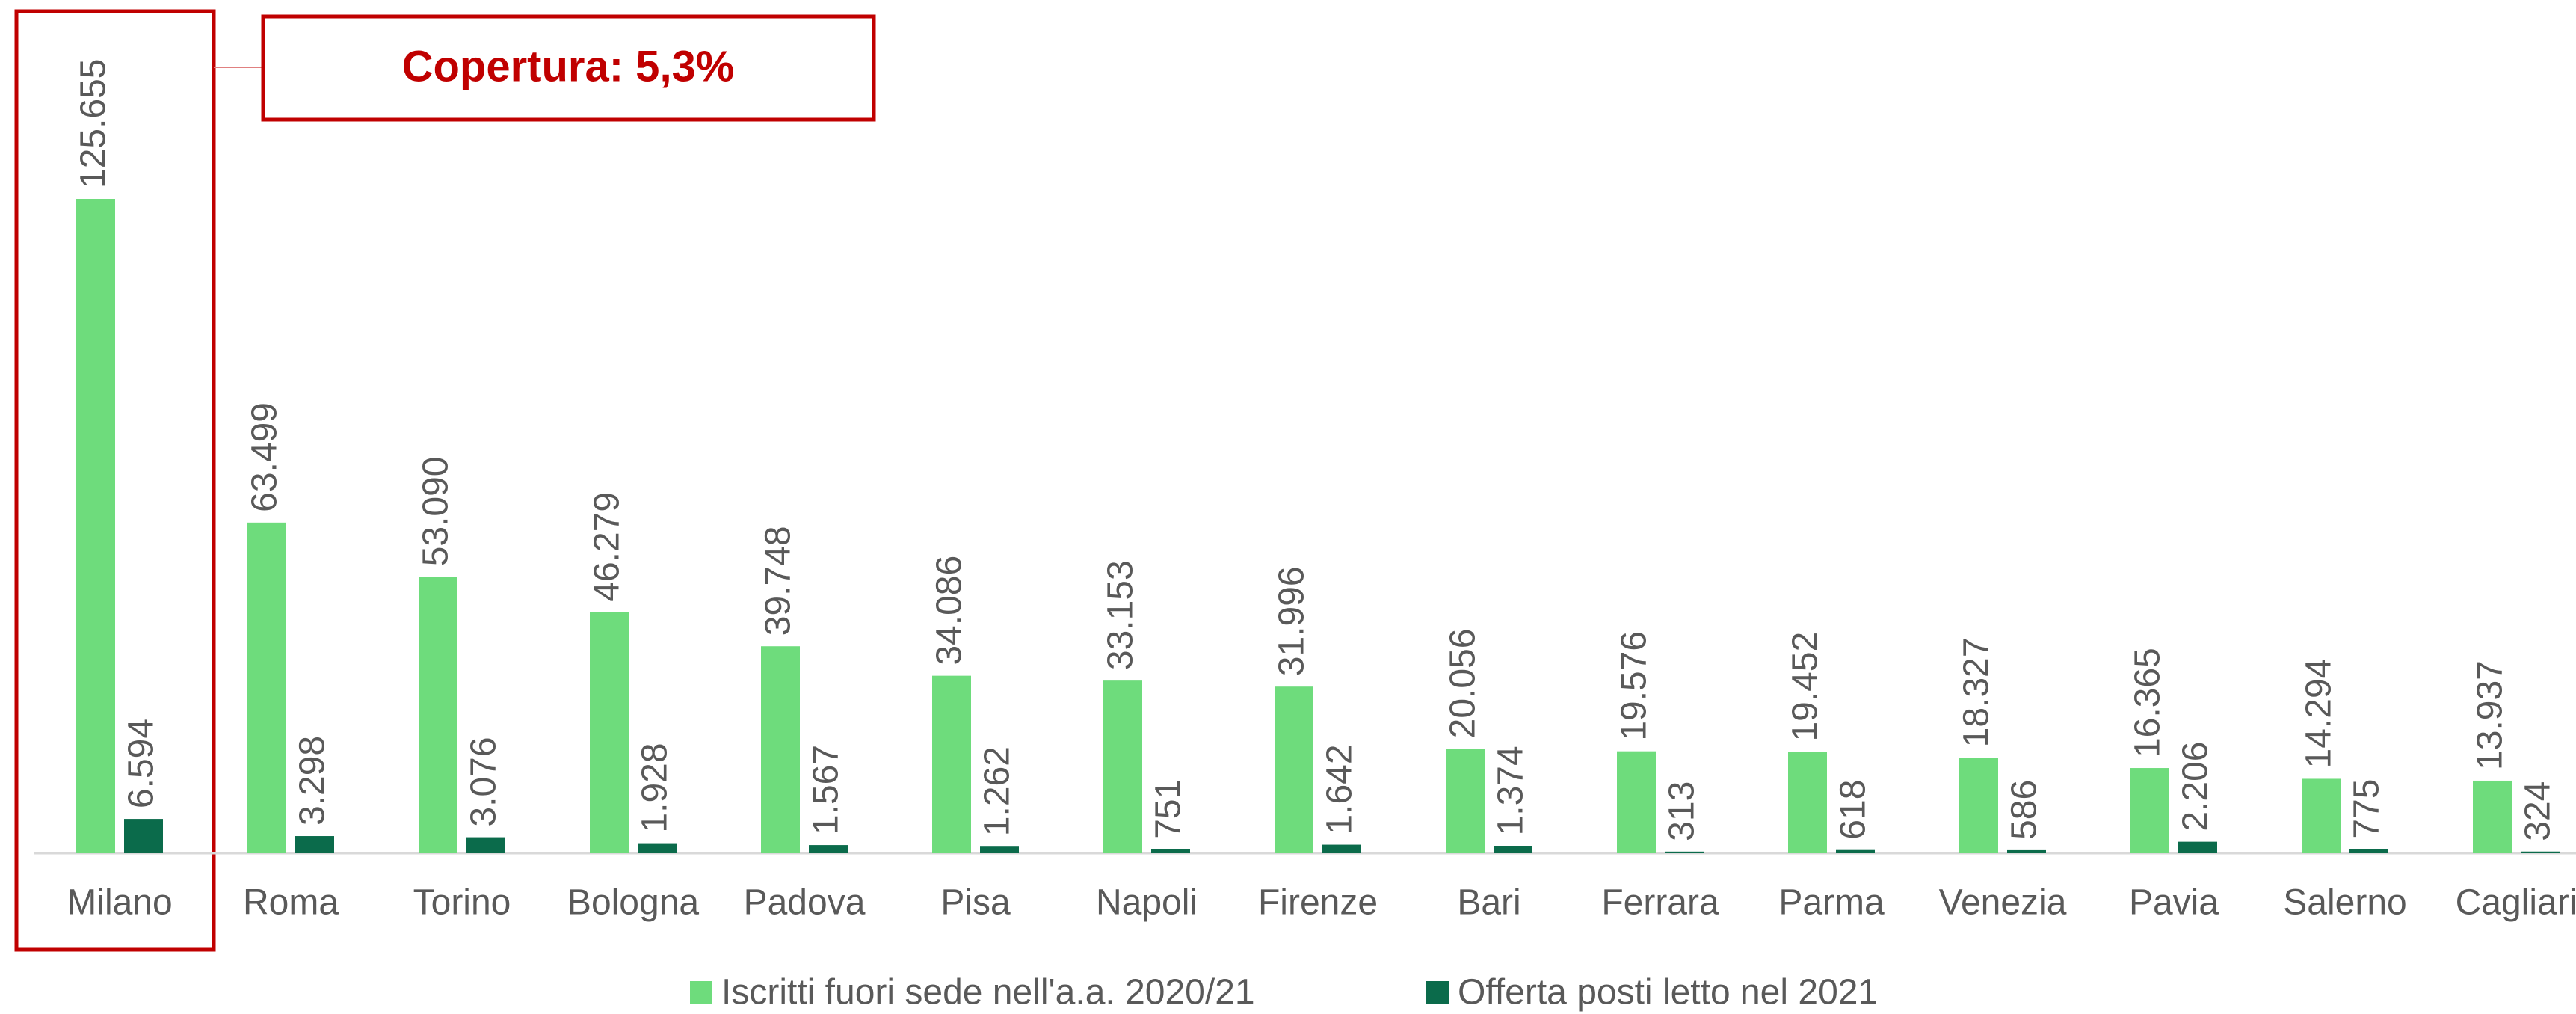 The height and width of the screenshot is (1014, 2576). Describe the element at coordinates (436, 511) in the screenshot. I see `value-label: 53.090` at that location.